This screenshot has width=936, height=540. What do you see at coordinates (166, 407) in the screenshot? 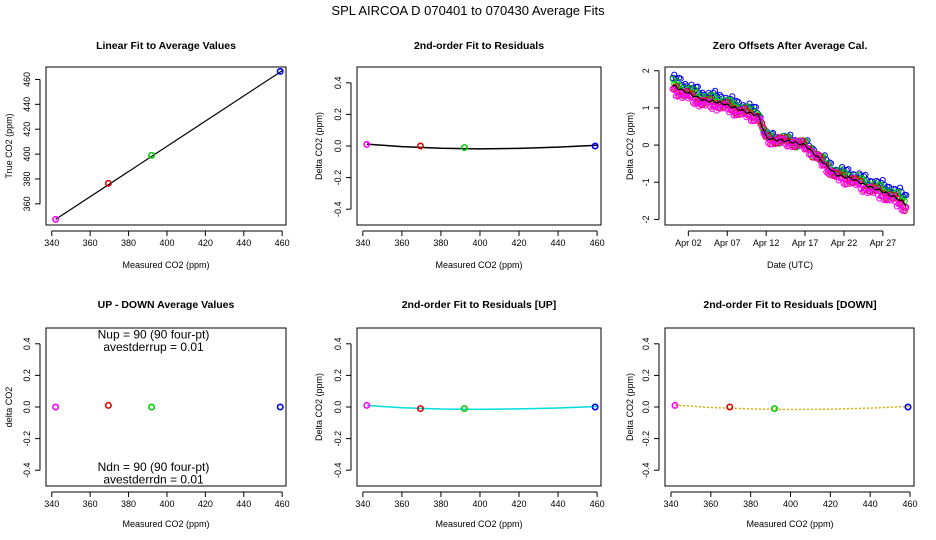
I see `plot-frame-updown` at bounding box center [166, 407].